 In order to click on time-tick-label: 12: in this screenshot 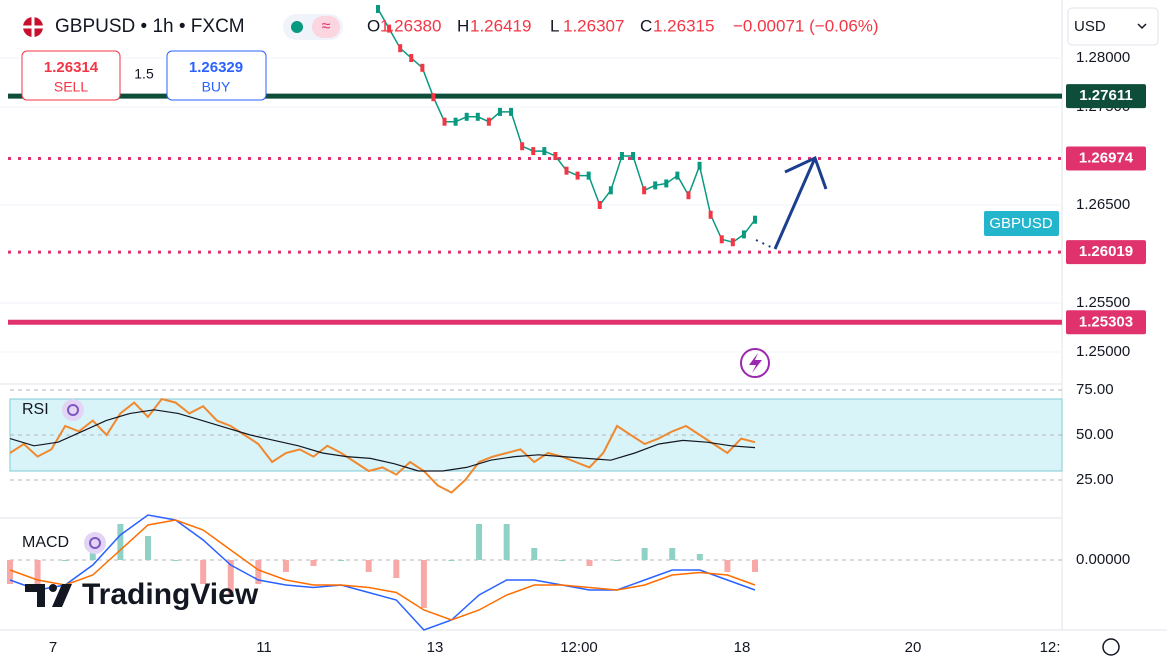, I will do `click(1050, 647)`.